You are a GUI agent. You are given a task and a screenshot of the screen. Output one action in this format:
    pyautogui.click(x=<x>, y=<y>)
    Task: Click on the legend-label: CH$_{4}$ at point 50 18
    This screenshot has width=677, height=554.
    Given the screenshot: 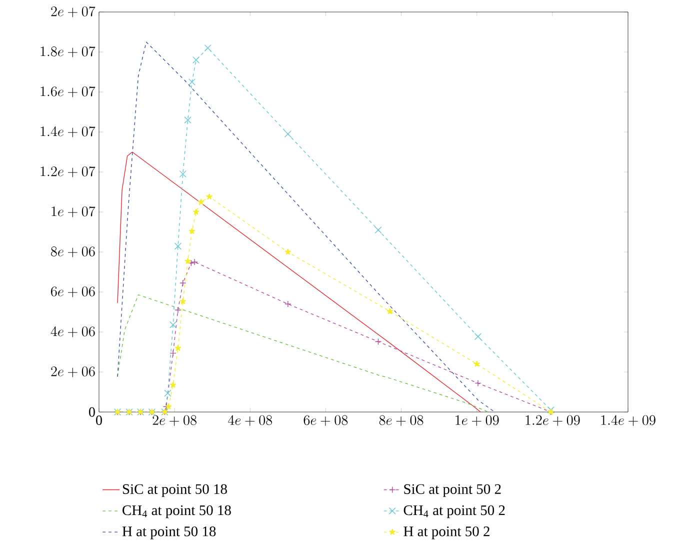 What is the action you would take?
    pyautogui.click(x=176, y=511)
    